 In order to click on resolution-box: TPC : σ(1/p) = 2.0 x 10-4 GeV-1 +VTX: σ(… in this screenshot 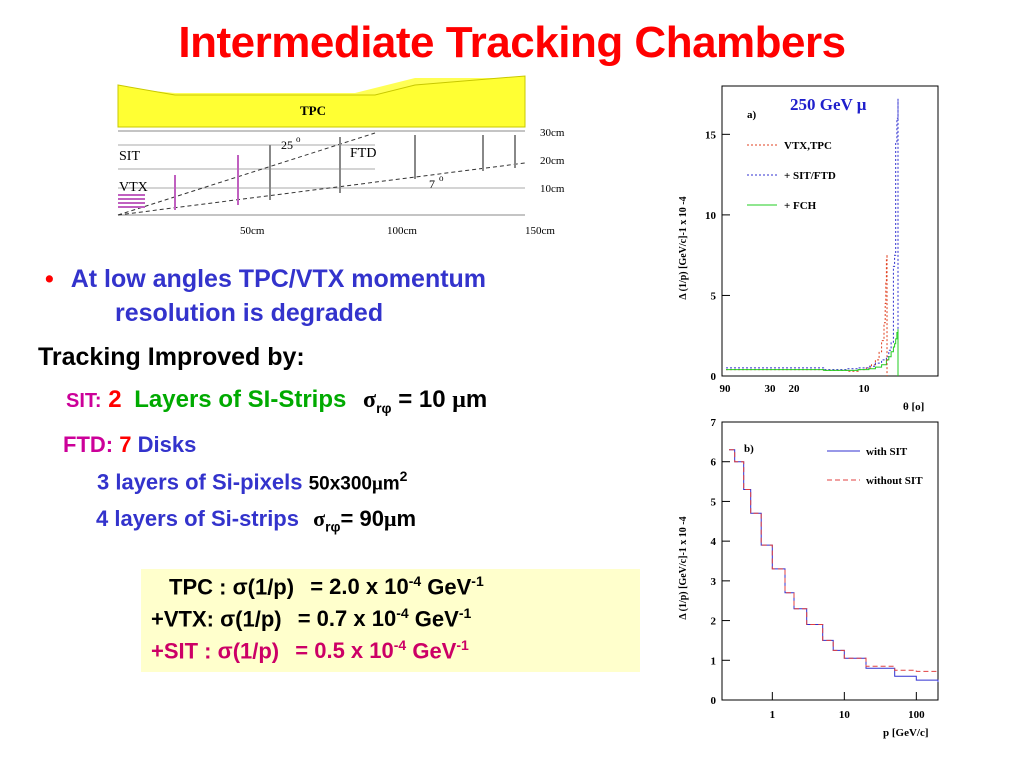, I will do `click(390, 620)`.